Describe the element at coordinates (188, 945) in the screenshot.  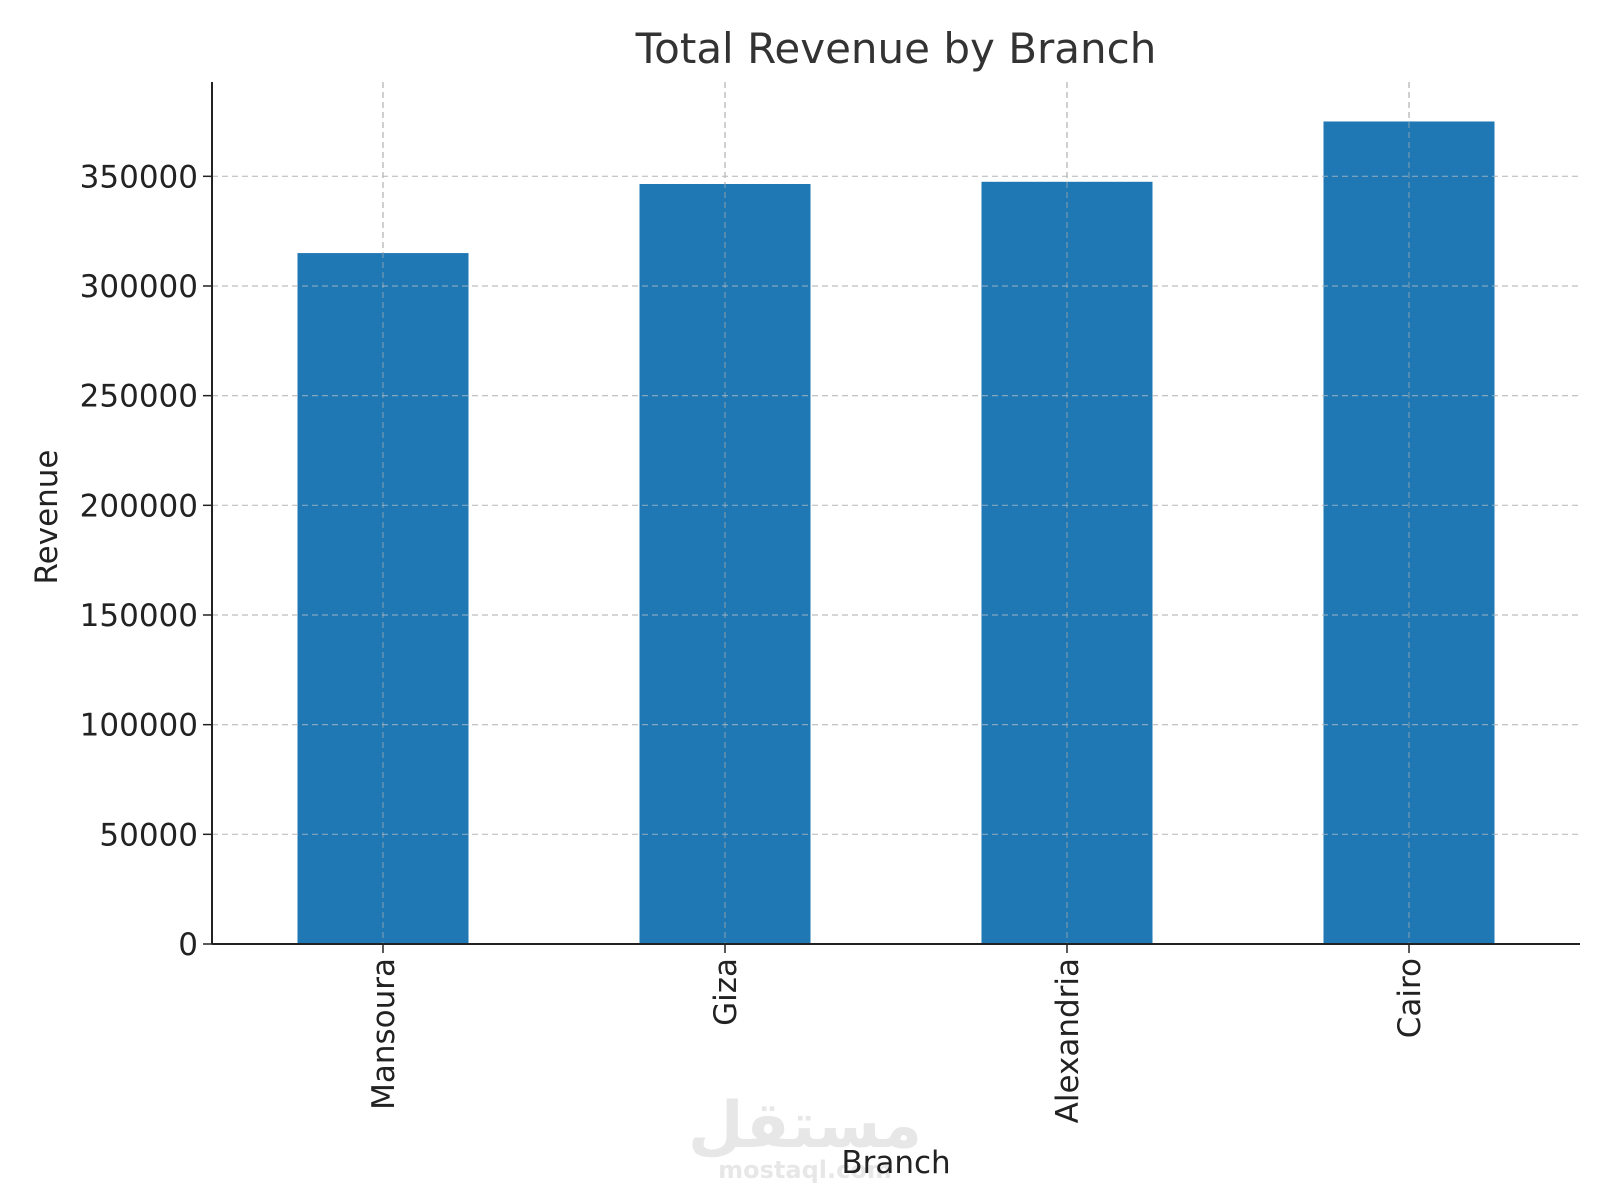
I see `y-tick-label: 0` at that location.